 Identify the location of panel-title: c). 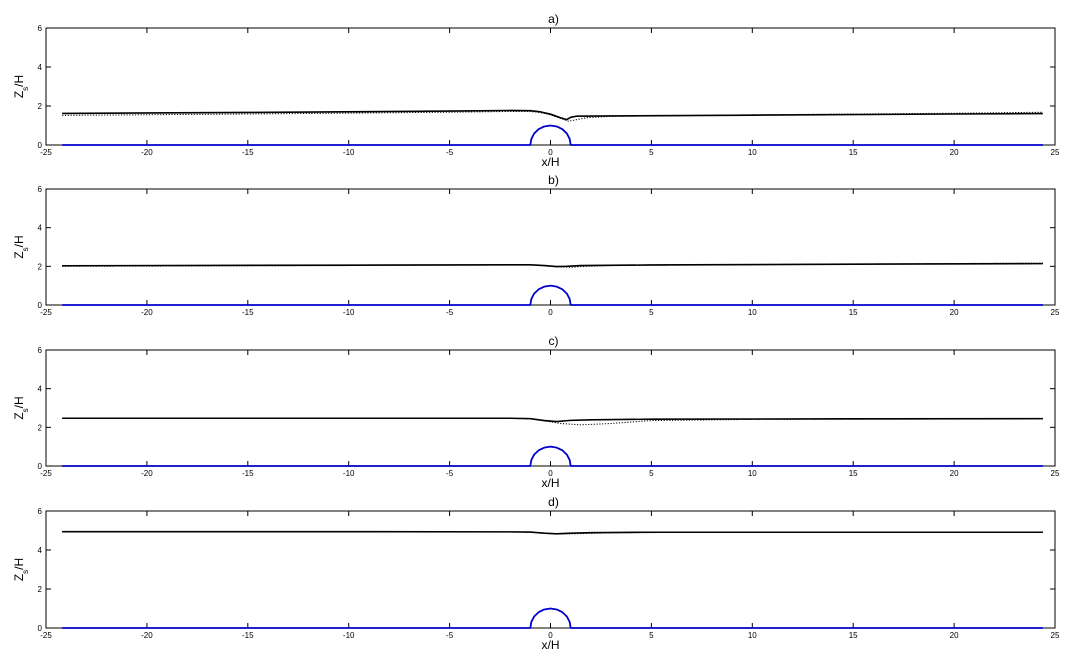
(554, 341).